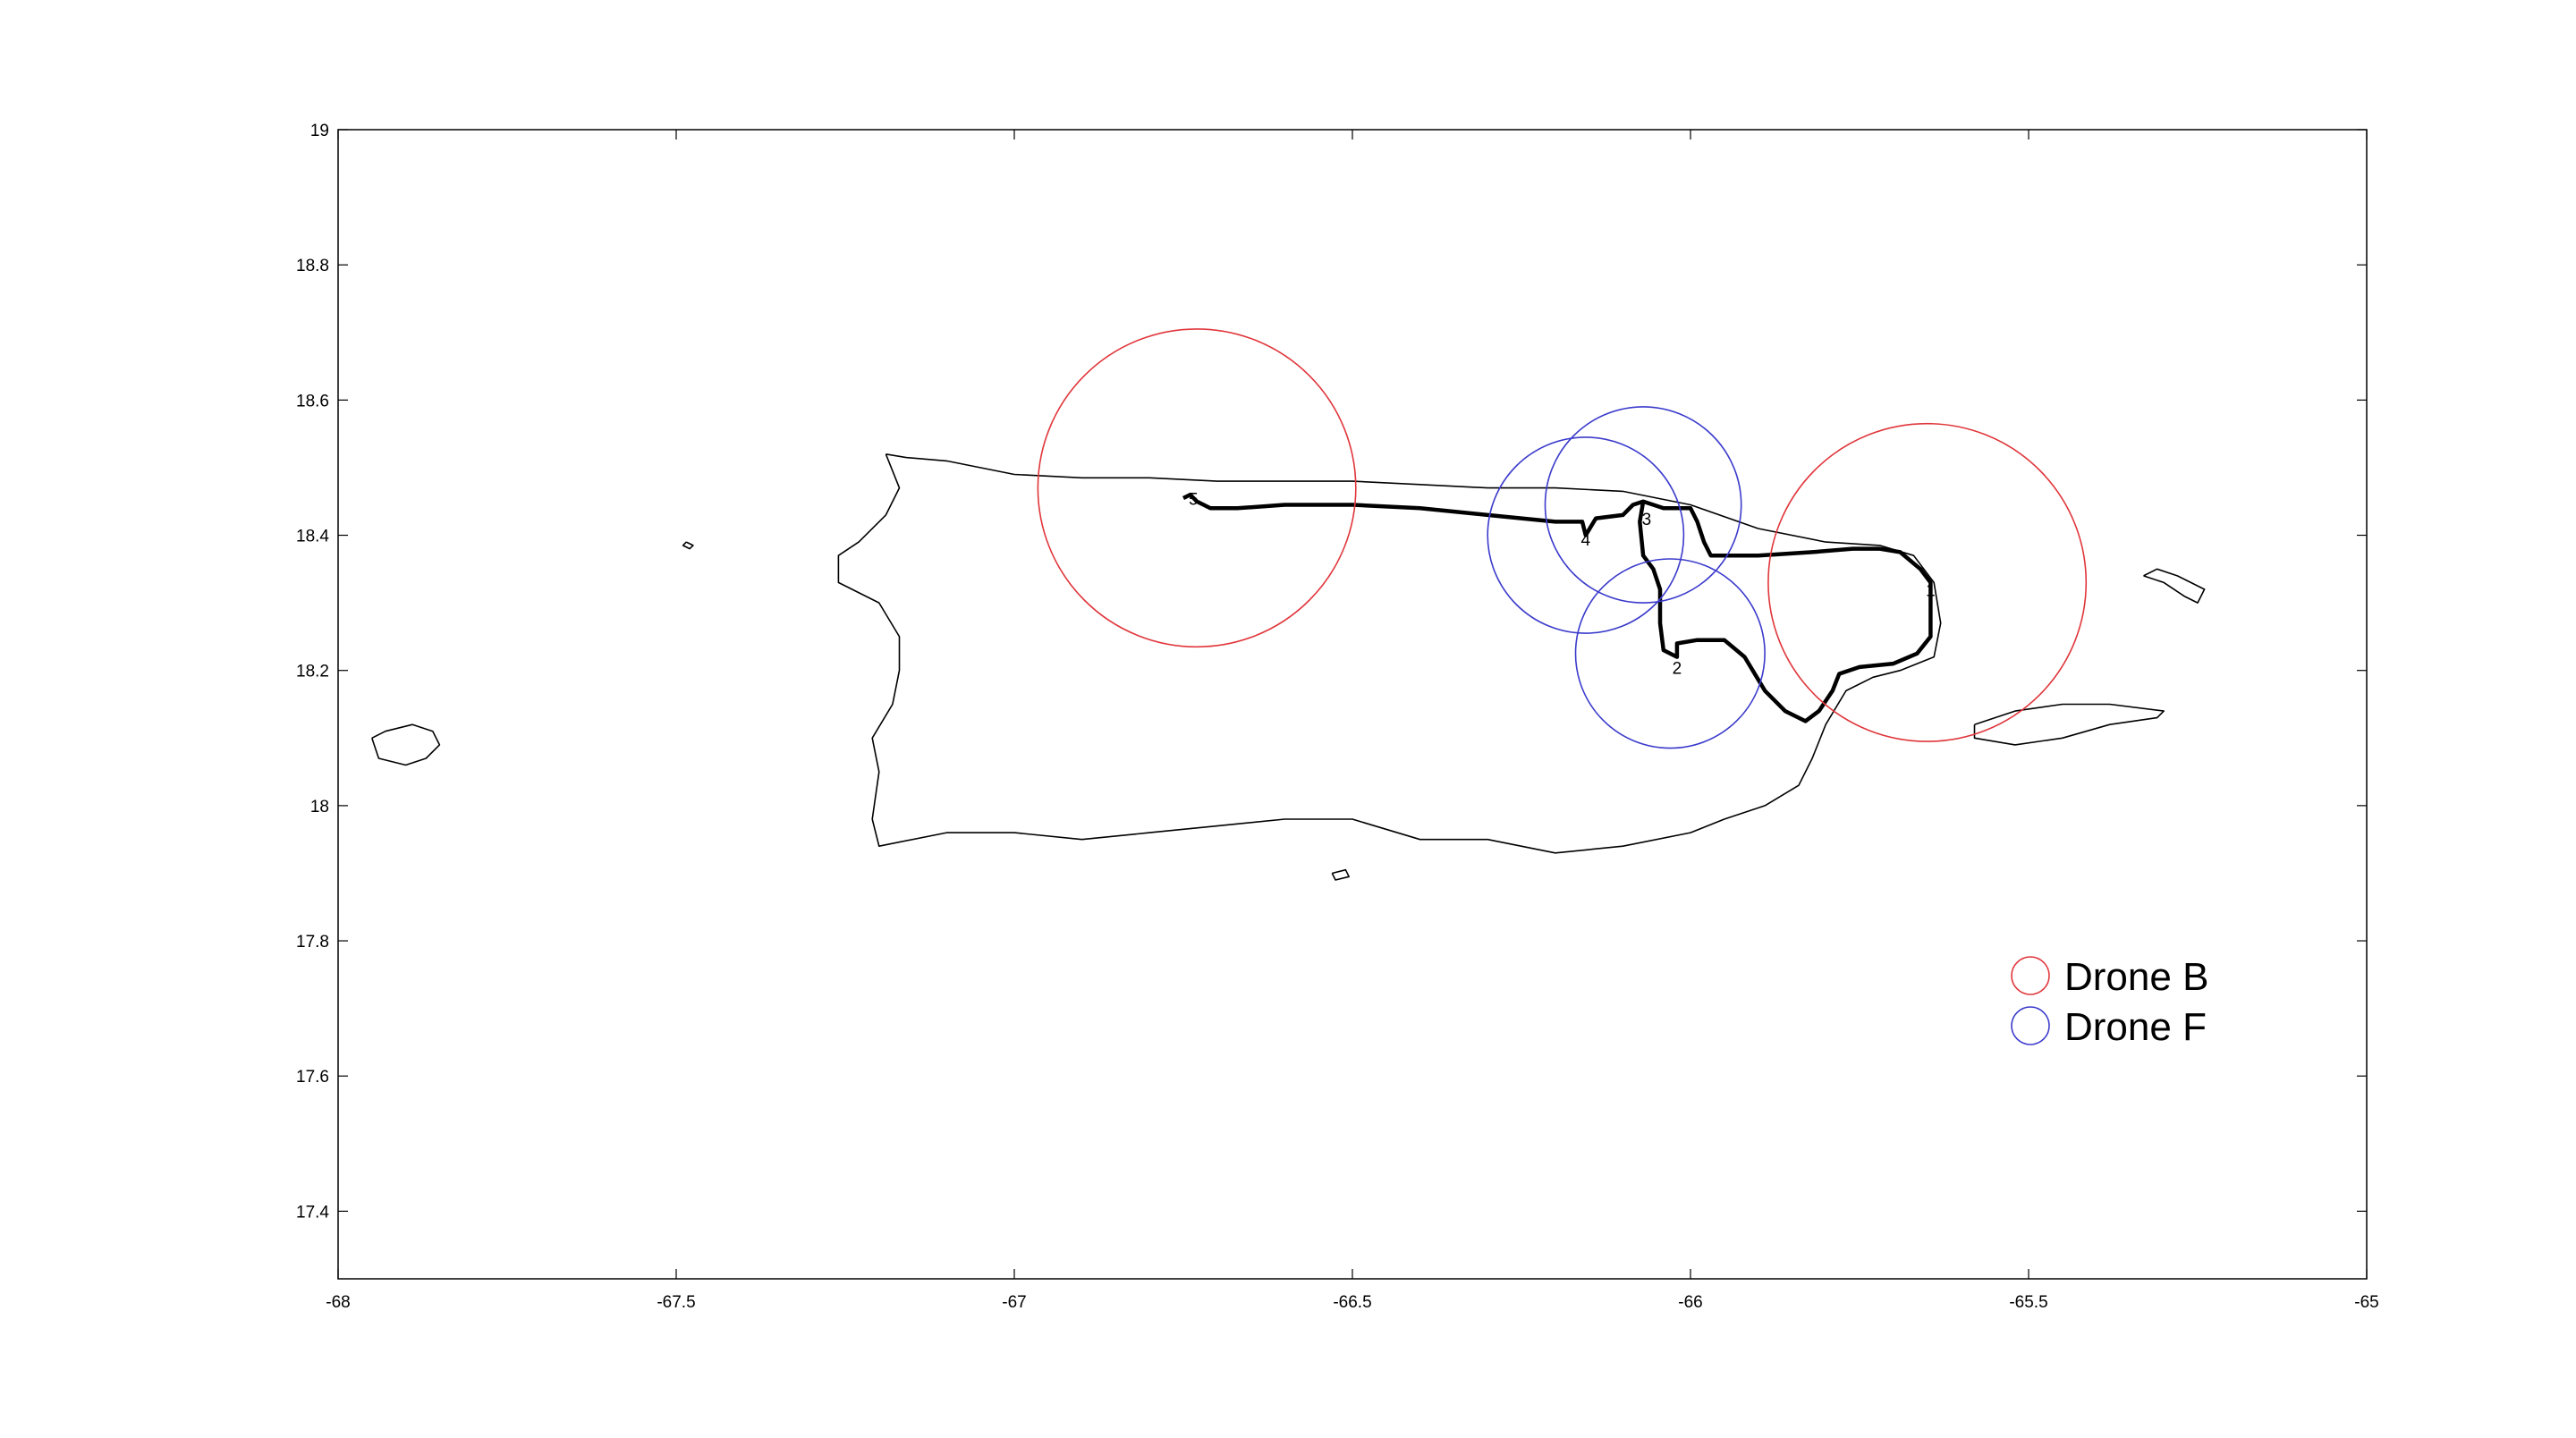  What do you see at coordinates (312, 1212) in the screenshot?
I see `y-tick-label: 17.4` at bounding box center [312, 1212].